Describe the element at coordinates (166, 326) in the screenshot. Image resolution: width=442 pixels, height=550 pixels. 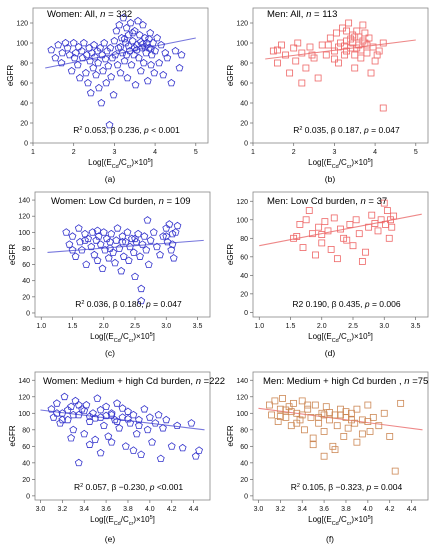
I see `x-tick-label: 3.0` at that location.